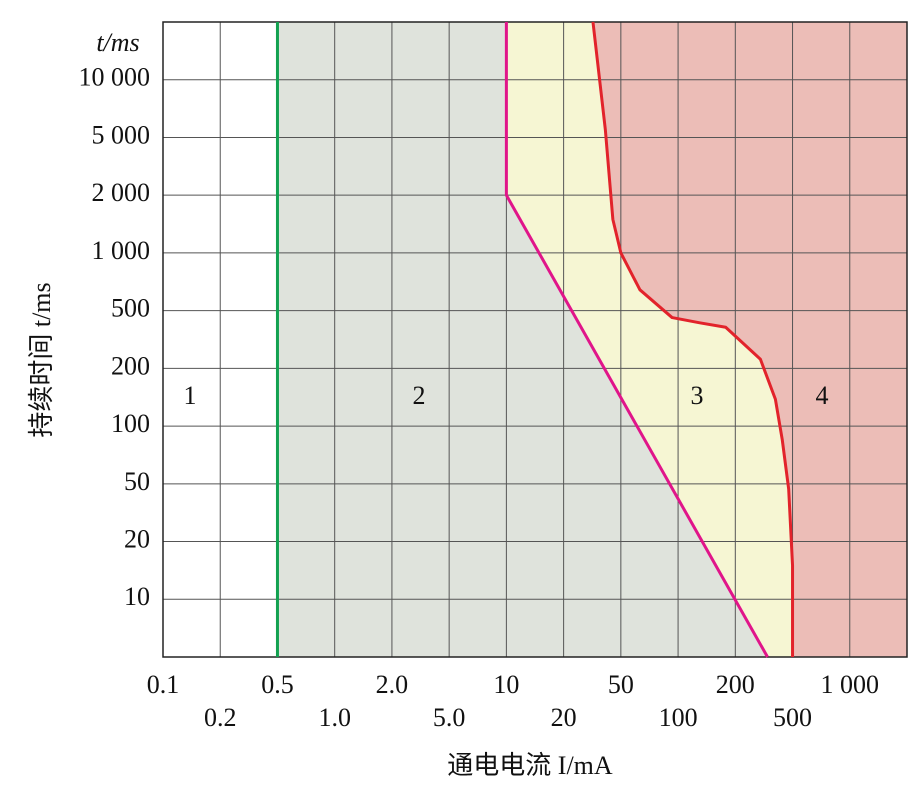 This screenshot has width=924, height=801. What do you see at coordinates (137, 596) in the screenshot?
I see `y-tick-label: 10` at bounding box center [137, 596].